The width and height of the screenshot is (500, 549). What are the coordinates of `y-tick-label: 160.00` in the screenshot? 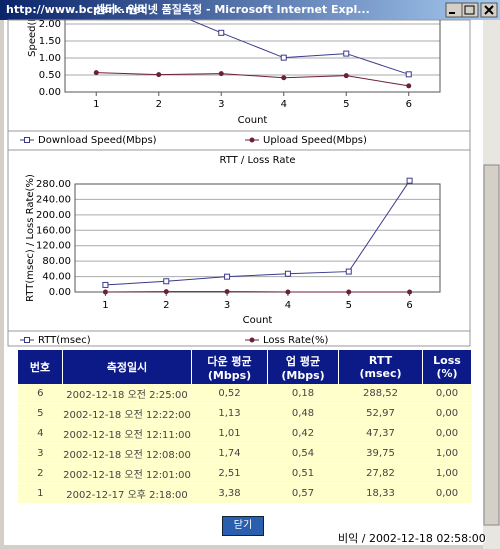 It's located at (53, 230).